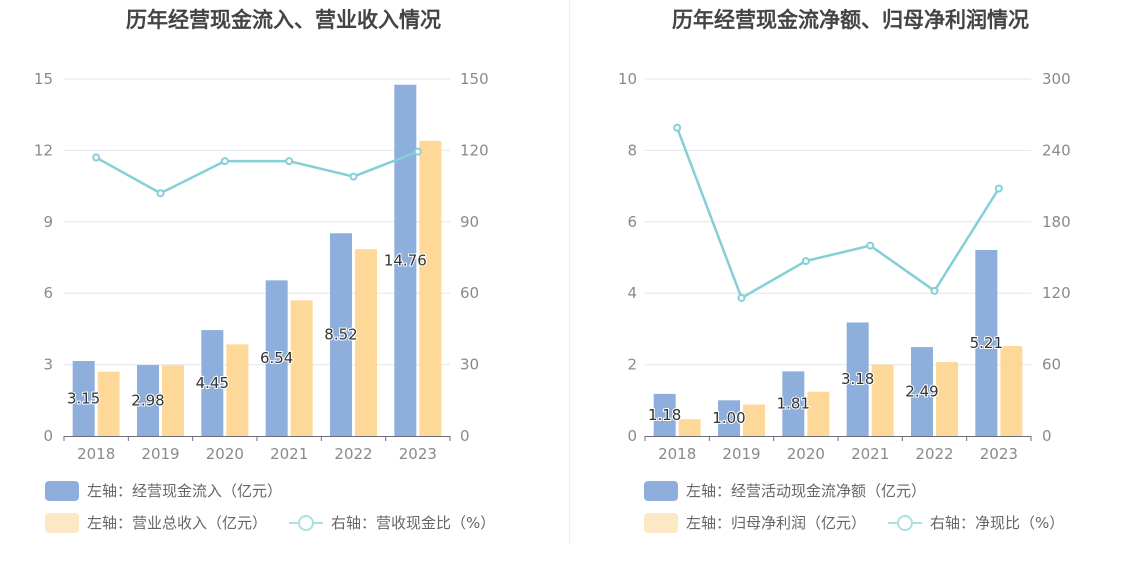  Describe the element at coordinates (43, 150) in the screenshot. I see `y-left-tick-label: 12` at that location.